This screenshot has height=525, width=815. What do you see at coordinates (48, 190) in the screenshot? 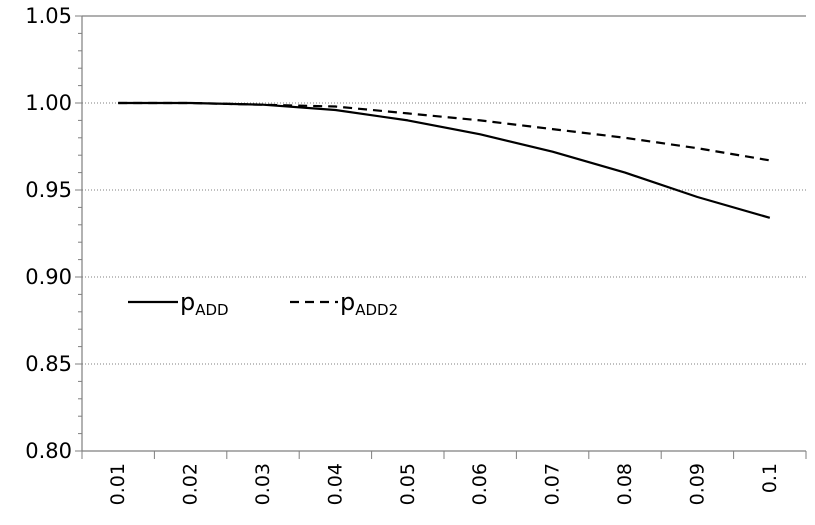
I see `y-tick-label-0.95: 0.95` at bounding box center [48, 190].